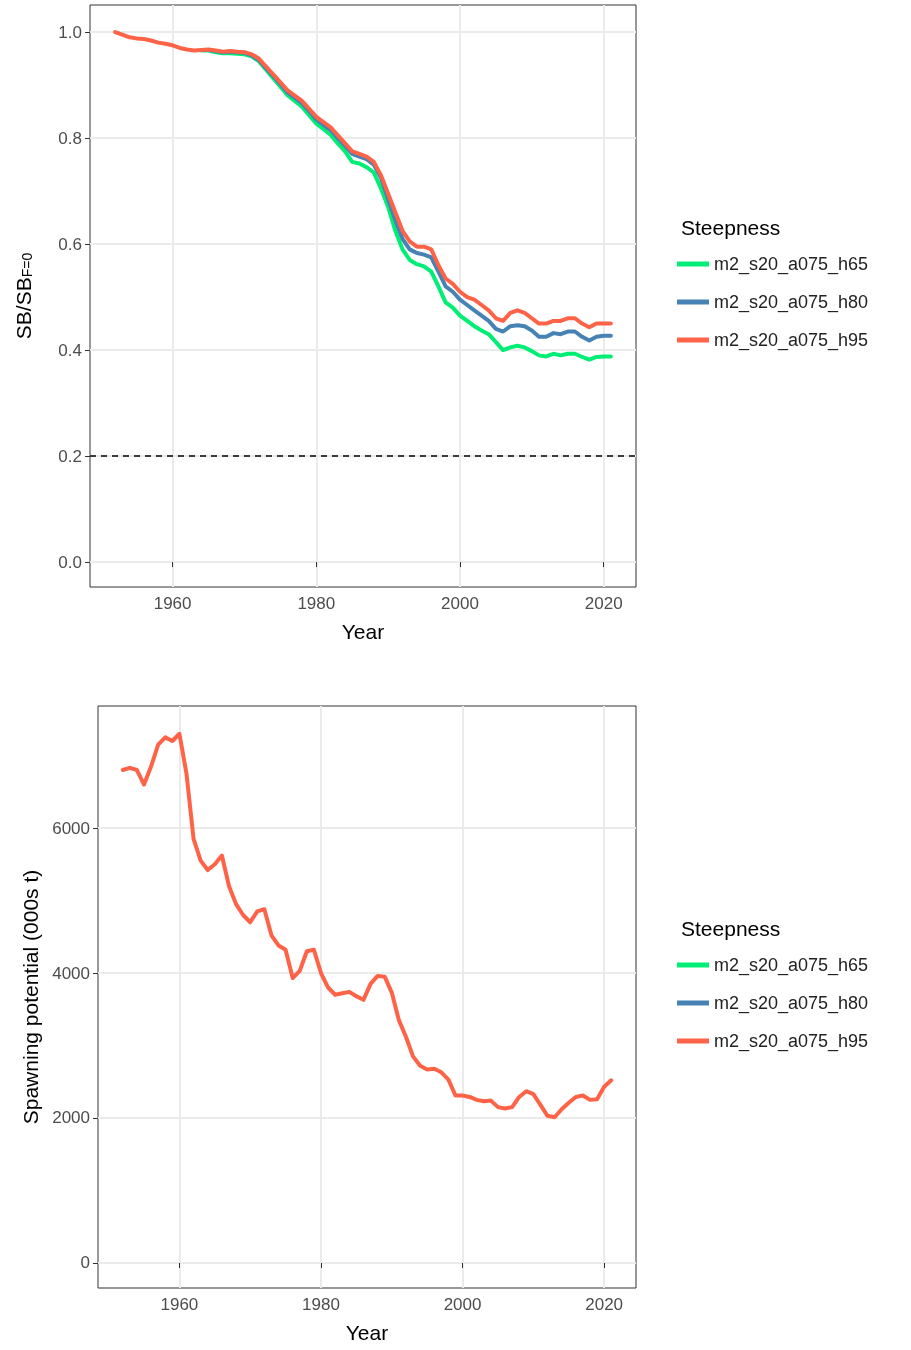 This screenshot has height=1350, width=911. I want to click on y-tick-label: 0.8, so click(70, 138).